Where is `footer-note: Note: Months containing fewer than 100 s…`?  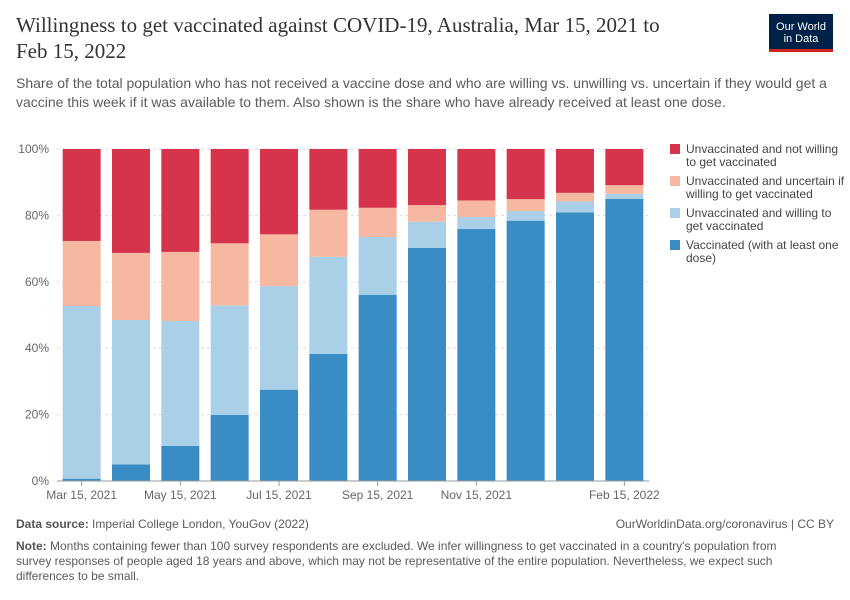 footer-note: Note: Months containing fewer than 100 s… is located at coordinates (411, 561).